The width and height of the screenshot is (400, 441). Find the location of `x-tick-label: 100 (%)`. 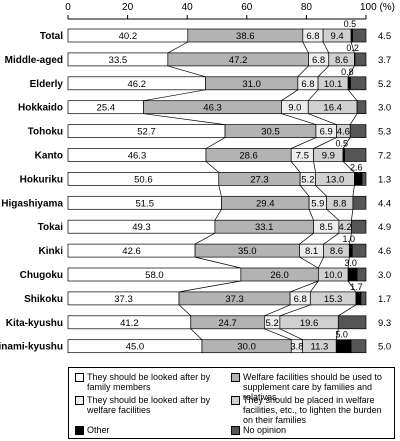

x-tick-label: 100 (%) is located at coordinates (377, 7).